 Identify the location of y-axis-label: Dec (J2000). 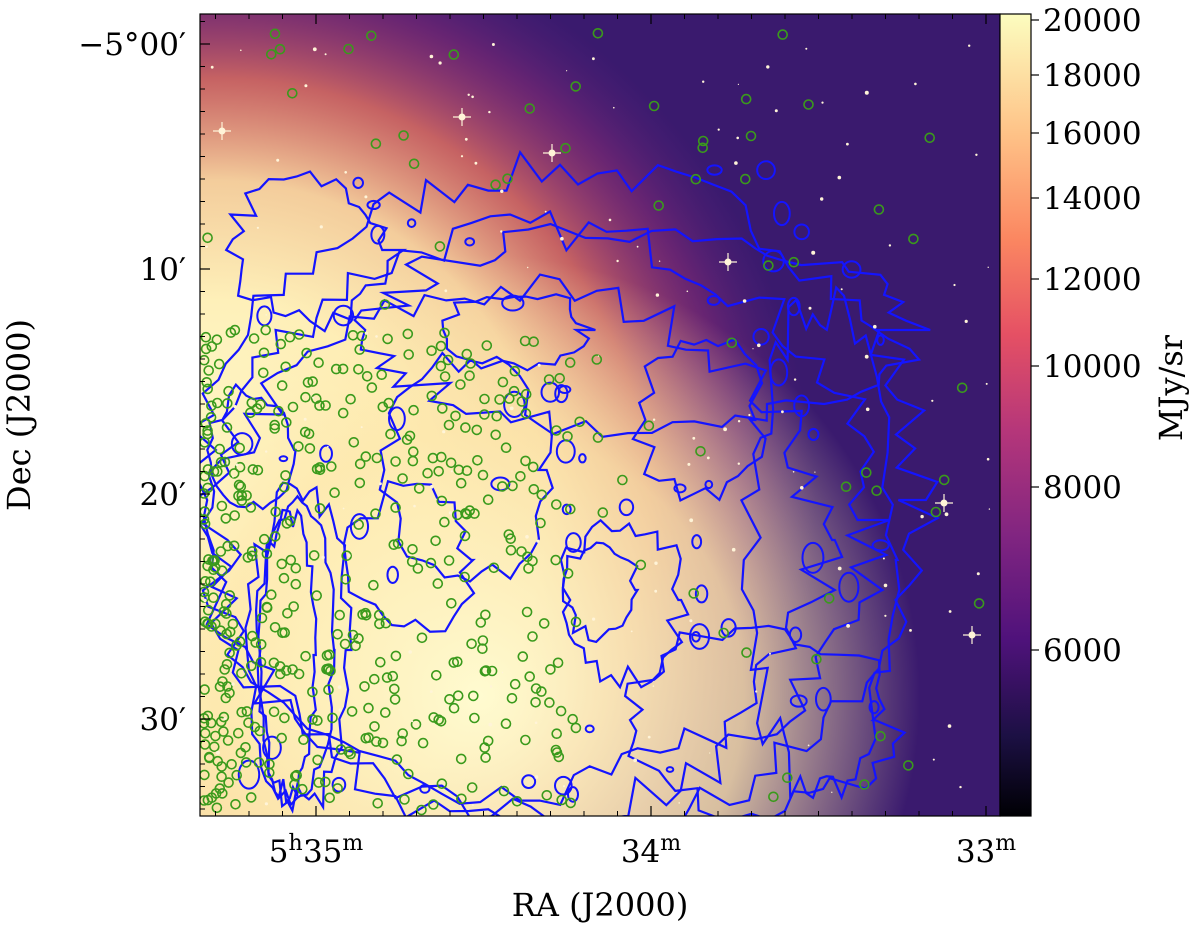
(19, 415).